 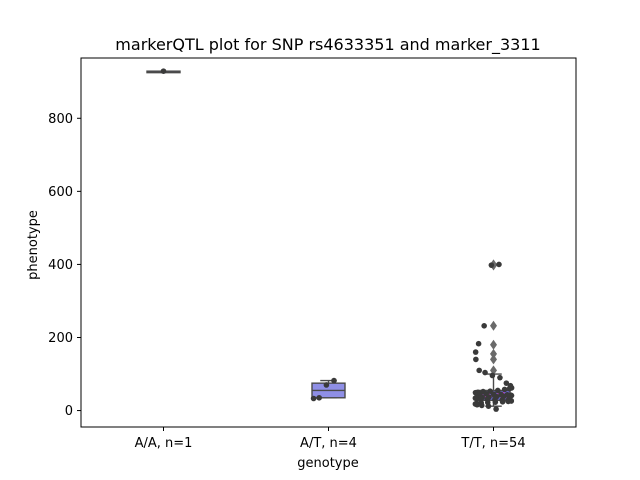 I want to click on y-axis: 0 200 400 600 800, so click(x=64, y=265).